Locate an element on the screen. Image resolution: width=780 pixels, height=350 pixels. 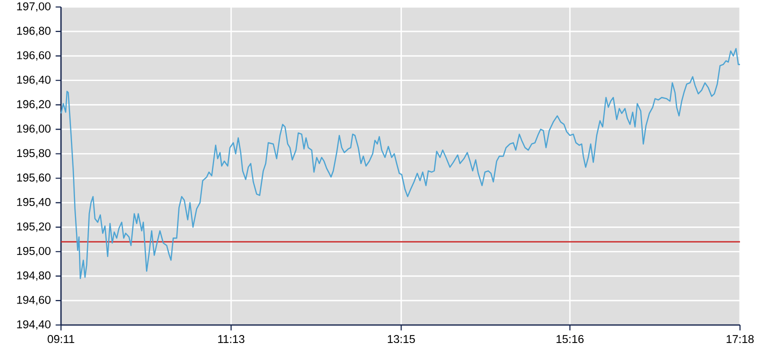
y-tick-label: 196,60 is located at coordinates (34, 56).